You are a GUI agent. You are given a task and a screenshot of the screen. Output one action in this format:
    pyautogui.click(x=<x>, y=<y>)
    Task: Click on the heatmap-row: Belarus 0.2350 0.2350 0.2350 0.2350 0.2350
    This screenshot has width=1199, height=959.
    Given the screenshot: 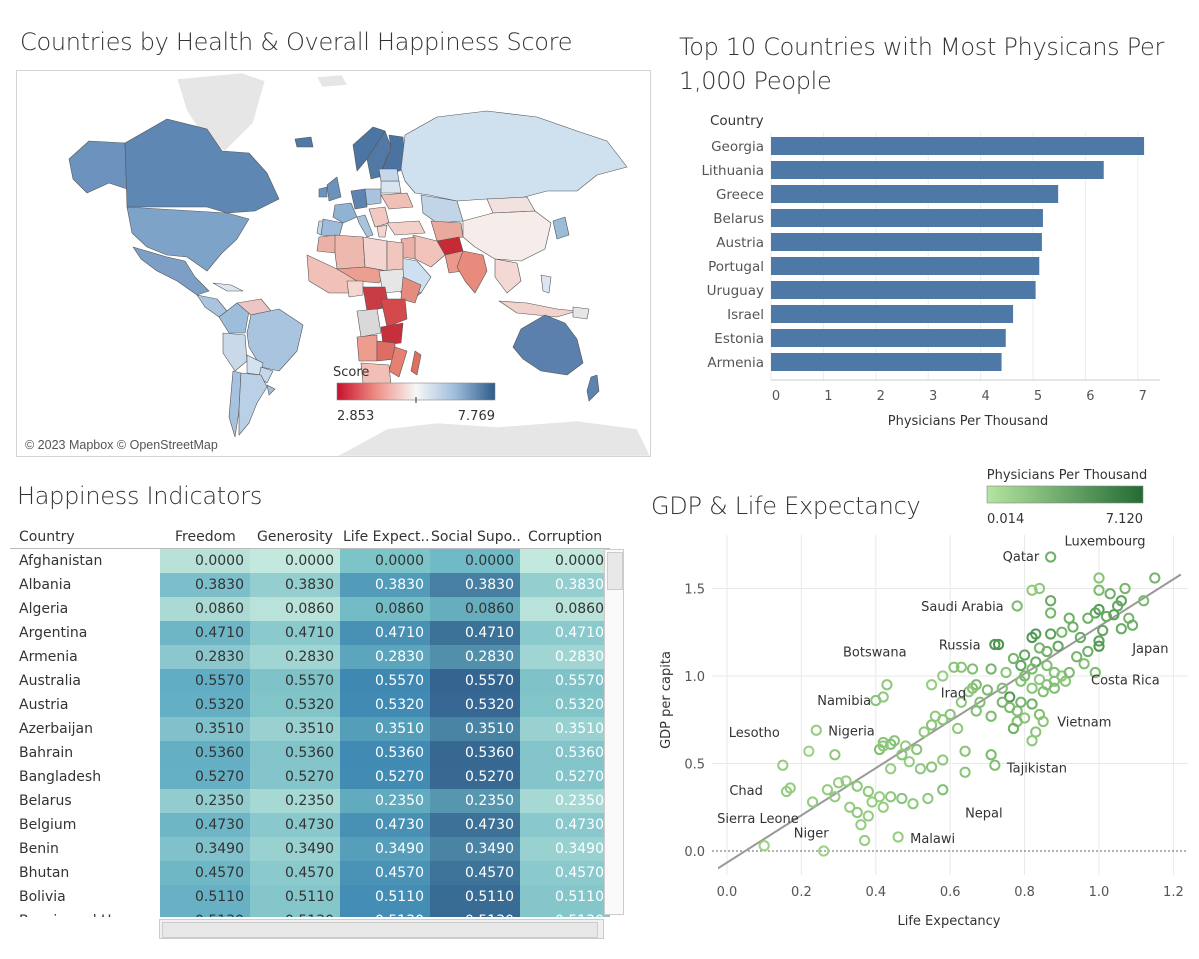 What is the action you would take?
    pyautogui.click(x=310, y=801)
    